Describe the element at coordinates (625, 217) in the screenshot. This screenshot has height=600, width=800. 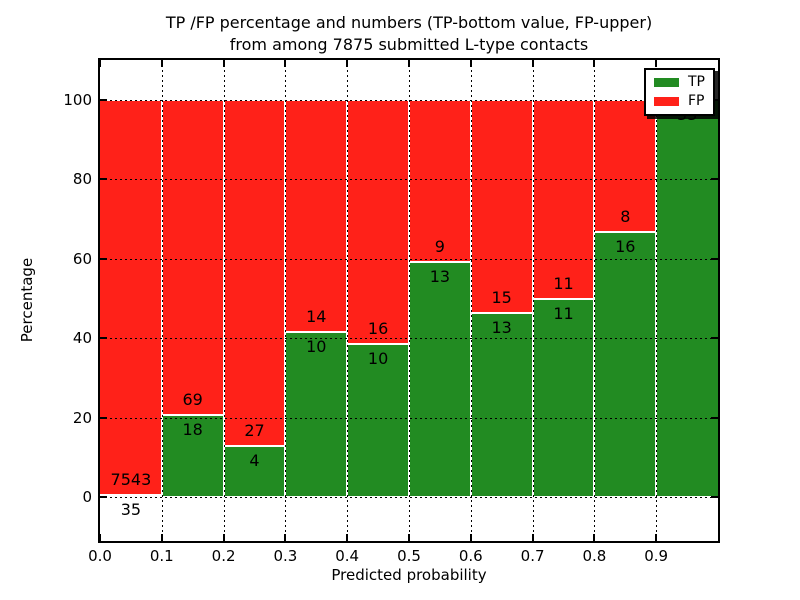
I see `fp-count-label: 8` at that location.